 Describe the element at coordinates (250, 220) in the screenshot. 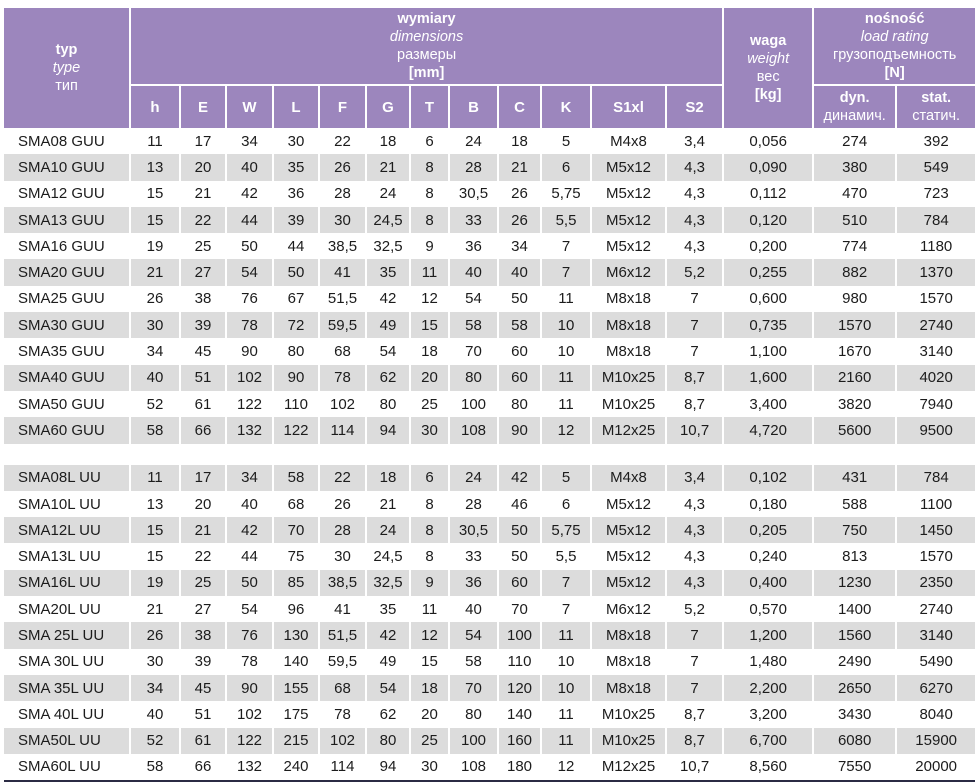

I see `table-cell: 44` at that location.